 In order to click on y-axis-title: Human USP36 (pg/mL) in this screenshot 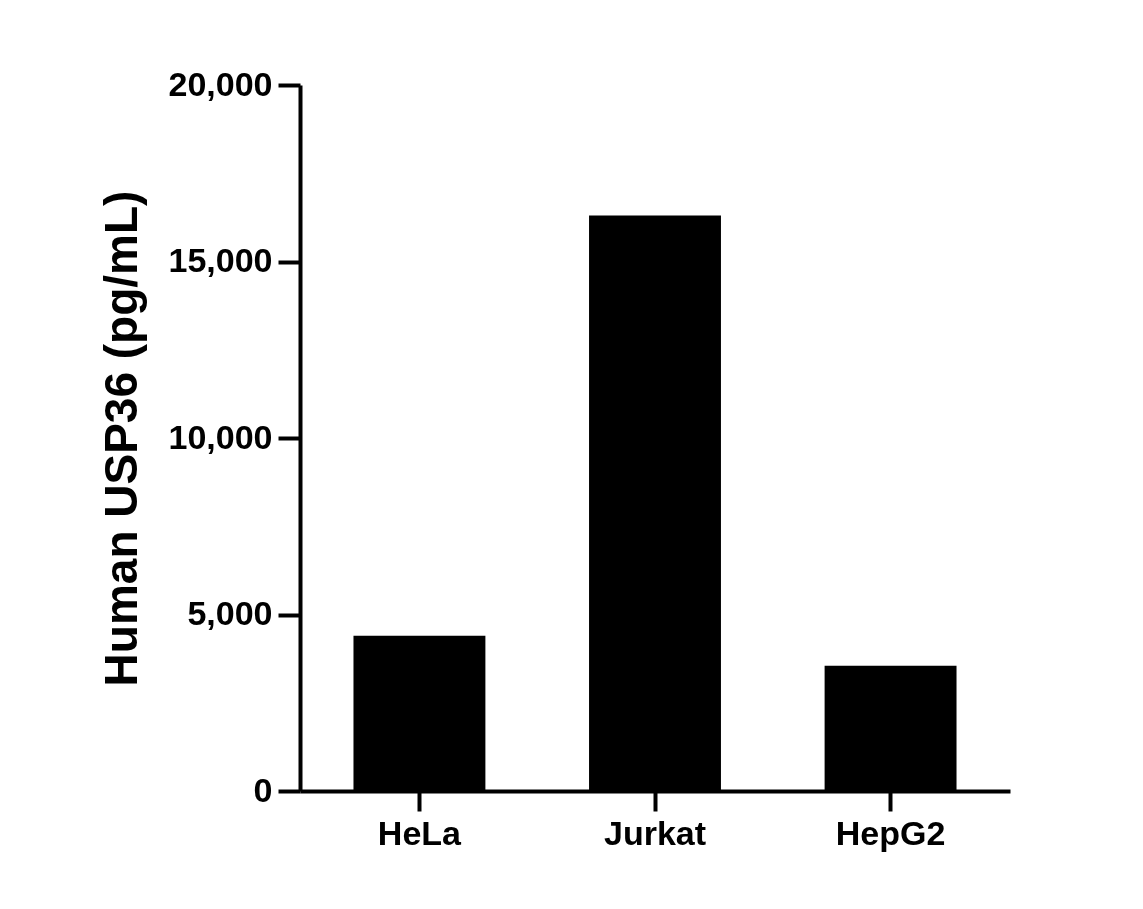, I will do `click(120, 438)`.